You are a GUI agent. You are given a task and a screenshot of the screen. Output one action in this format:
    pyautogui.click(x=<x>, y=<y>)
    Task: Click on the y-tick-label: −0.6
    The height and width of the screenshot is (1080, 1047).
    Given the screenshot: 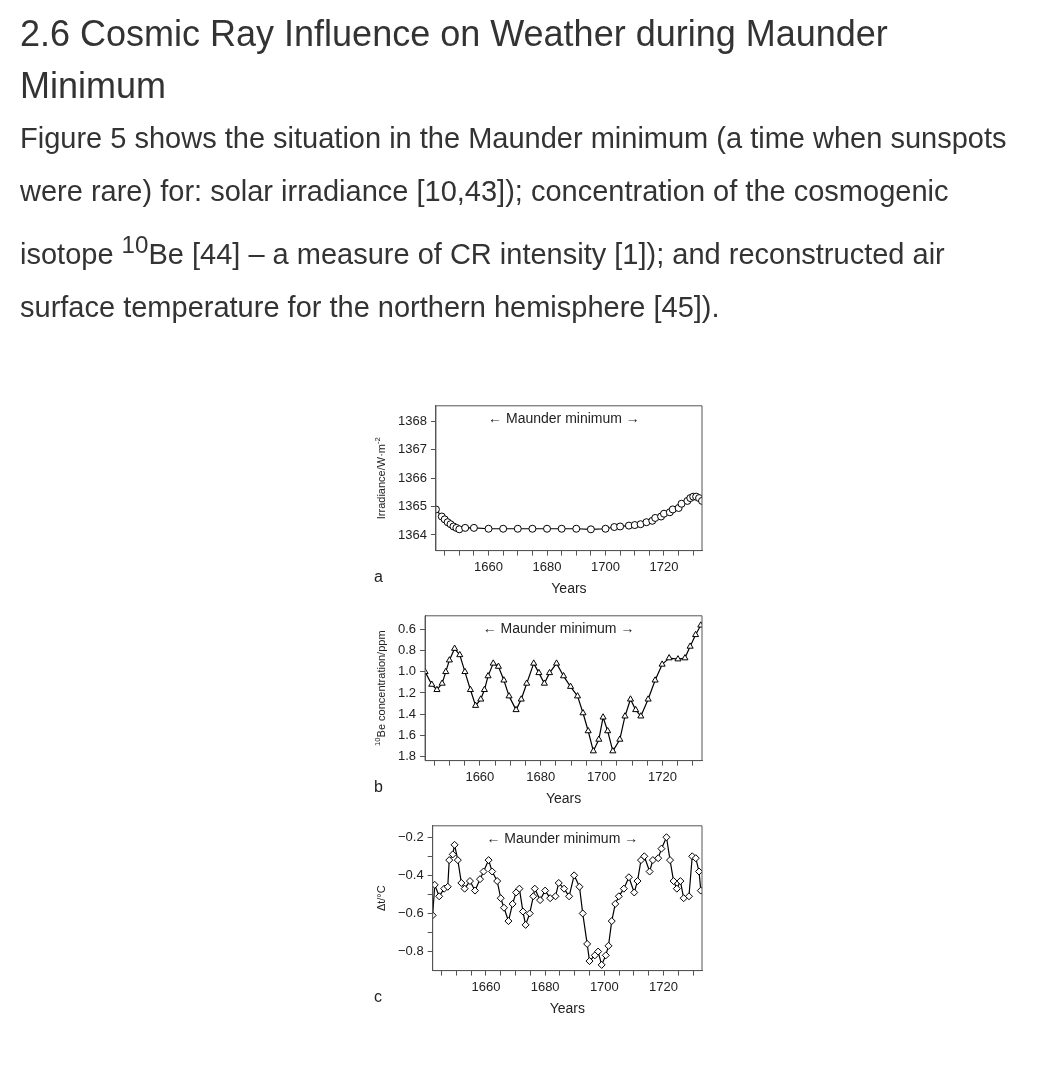 What is the action you would take?
    pyautogui.click(x=410, y=912)
    